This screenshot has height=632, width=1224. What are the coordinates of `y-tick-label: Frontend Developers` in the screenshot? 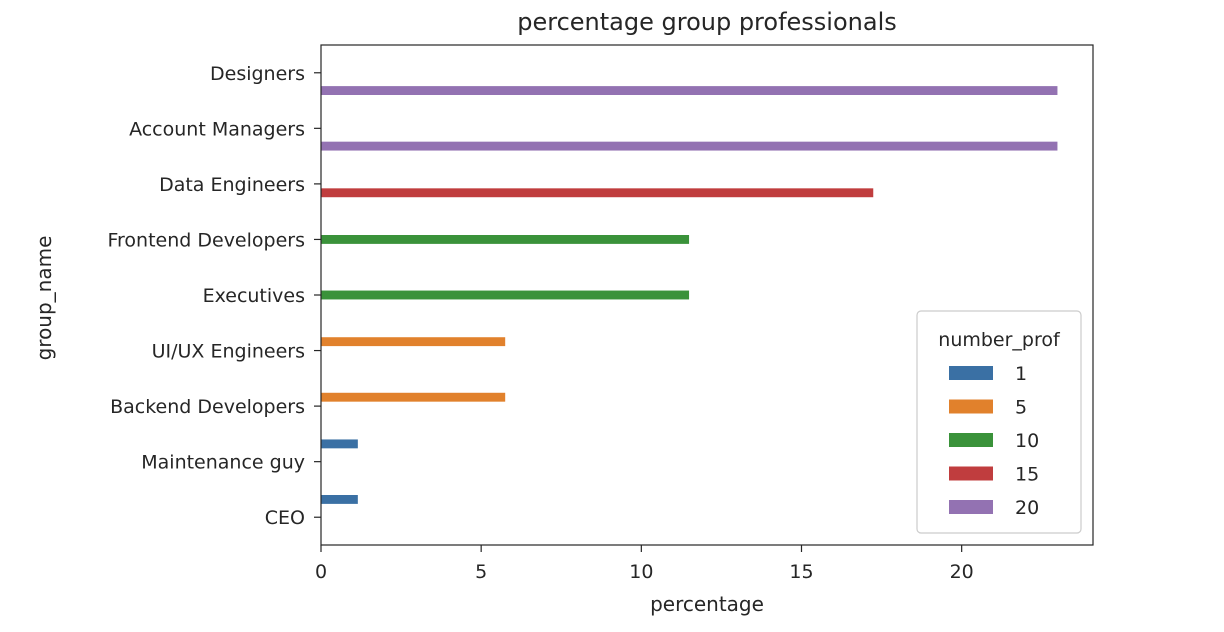 It's located at (206, 240).